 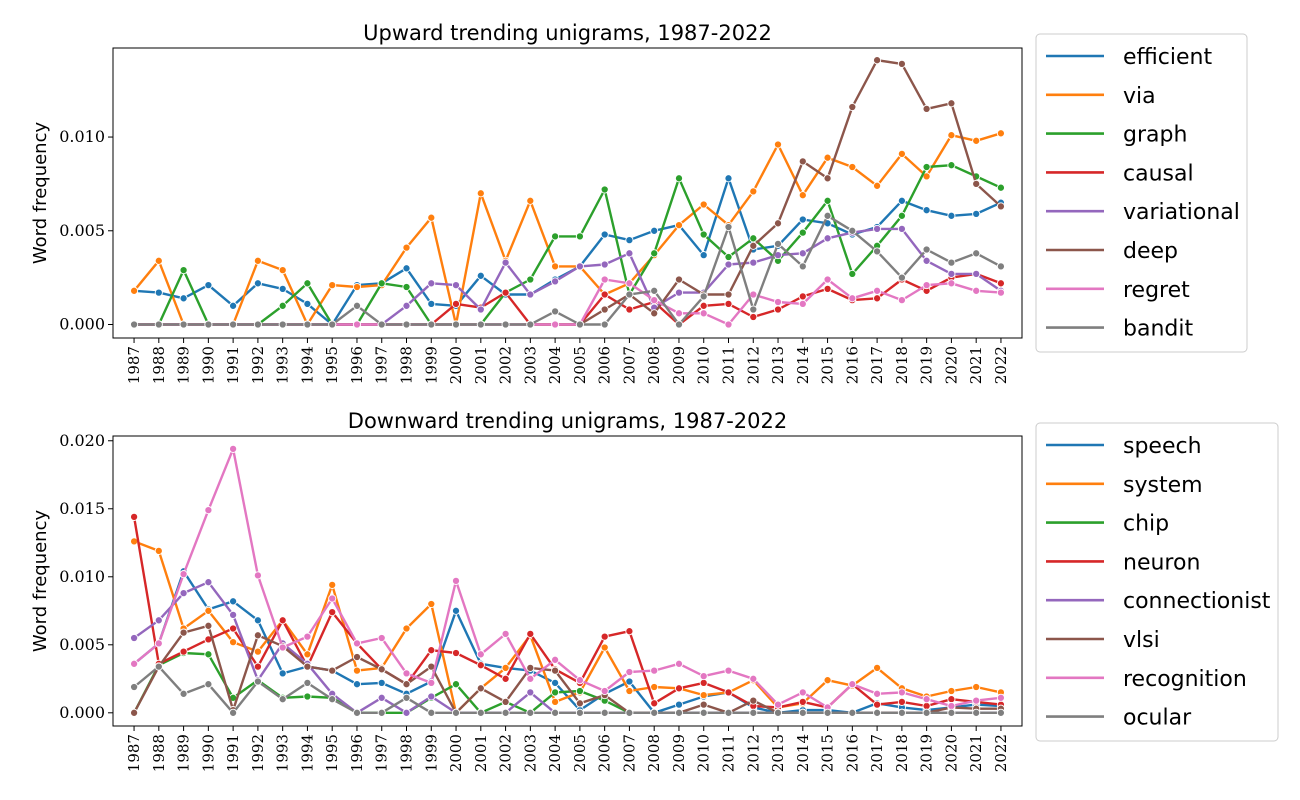 I want to click on x-tick-label: 2003, so click(x=530, y=365).